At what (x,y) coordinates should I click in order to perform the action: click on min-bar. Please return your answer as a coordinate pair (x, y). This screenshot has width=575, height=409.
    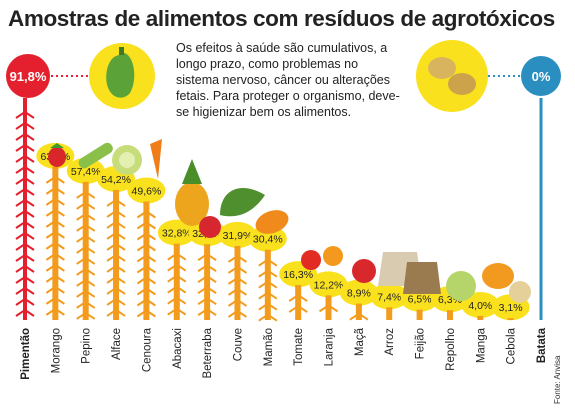
    Looking at the image, I should click on (541, 209).